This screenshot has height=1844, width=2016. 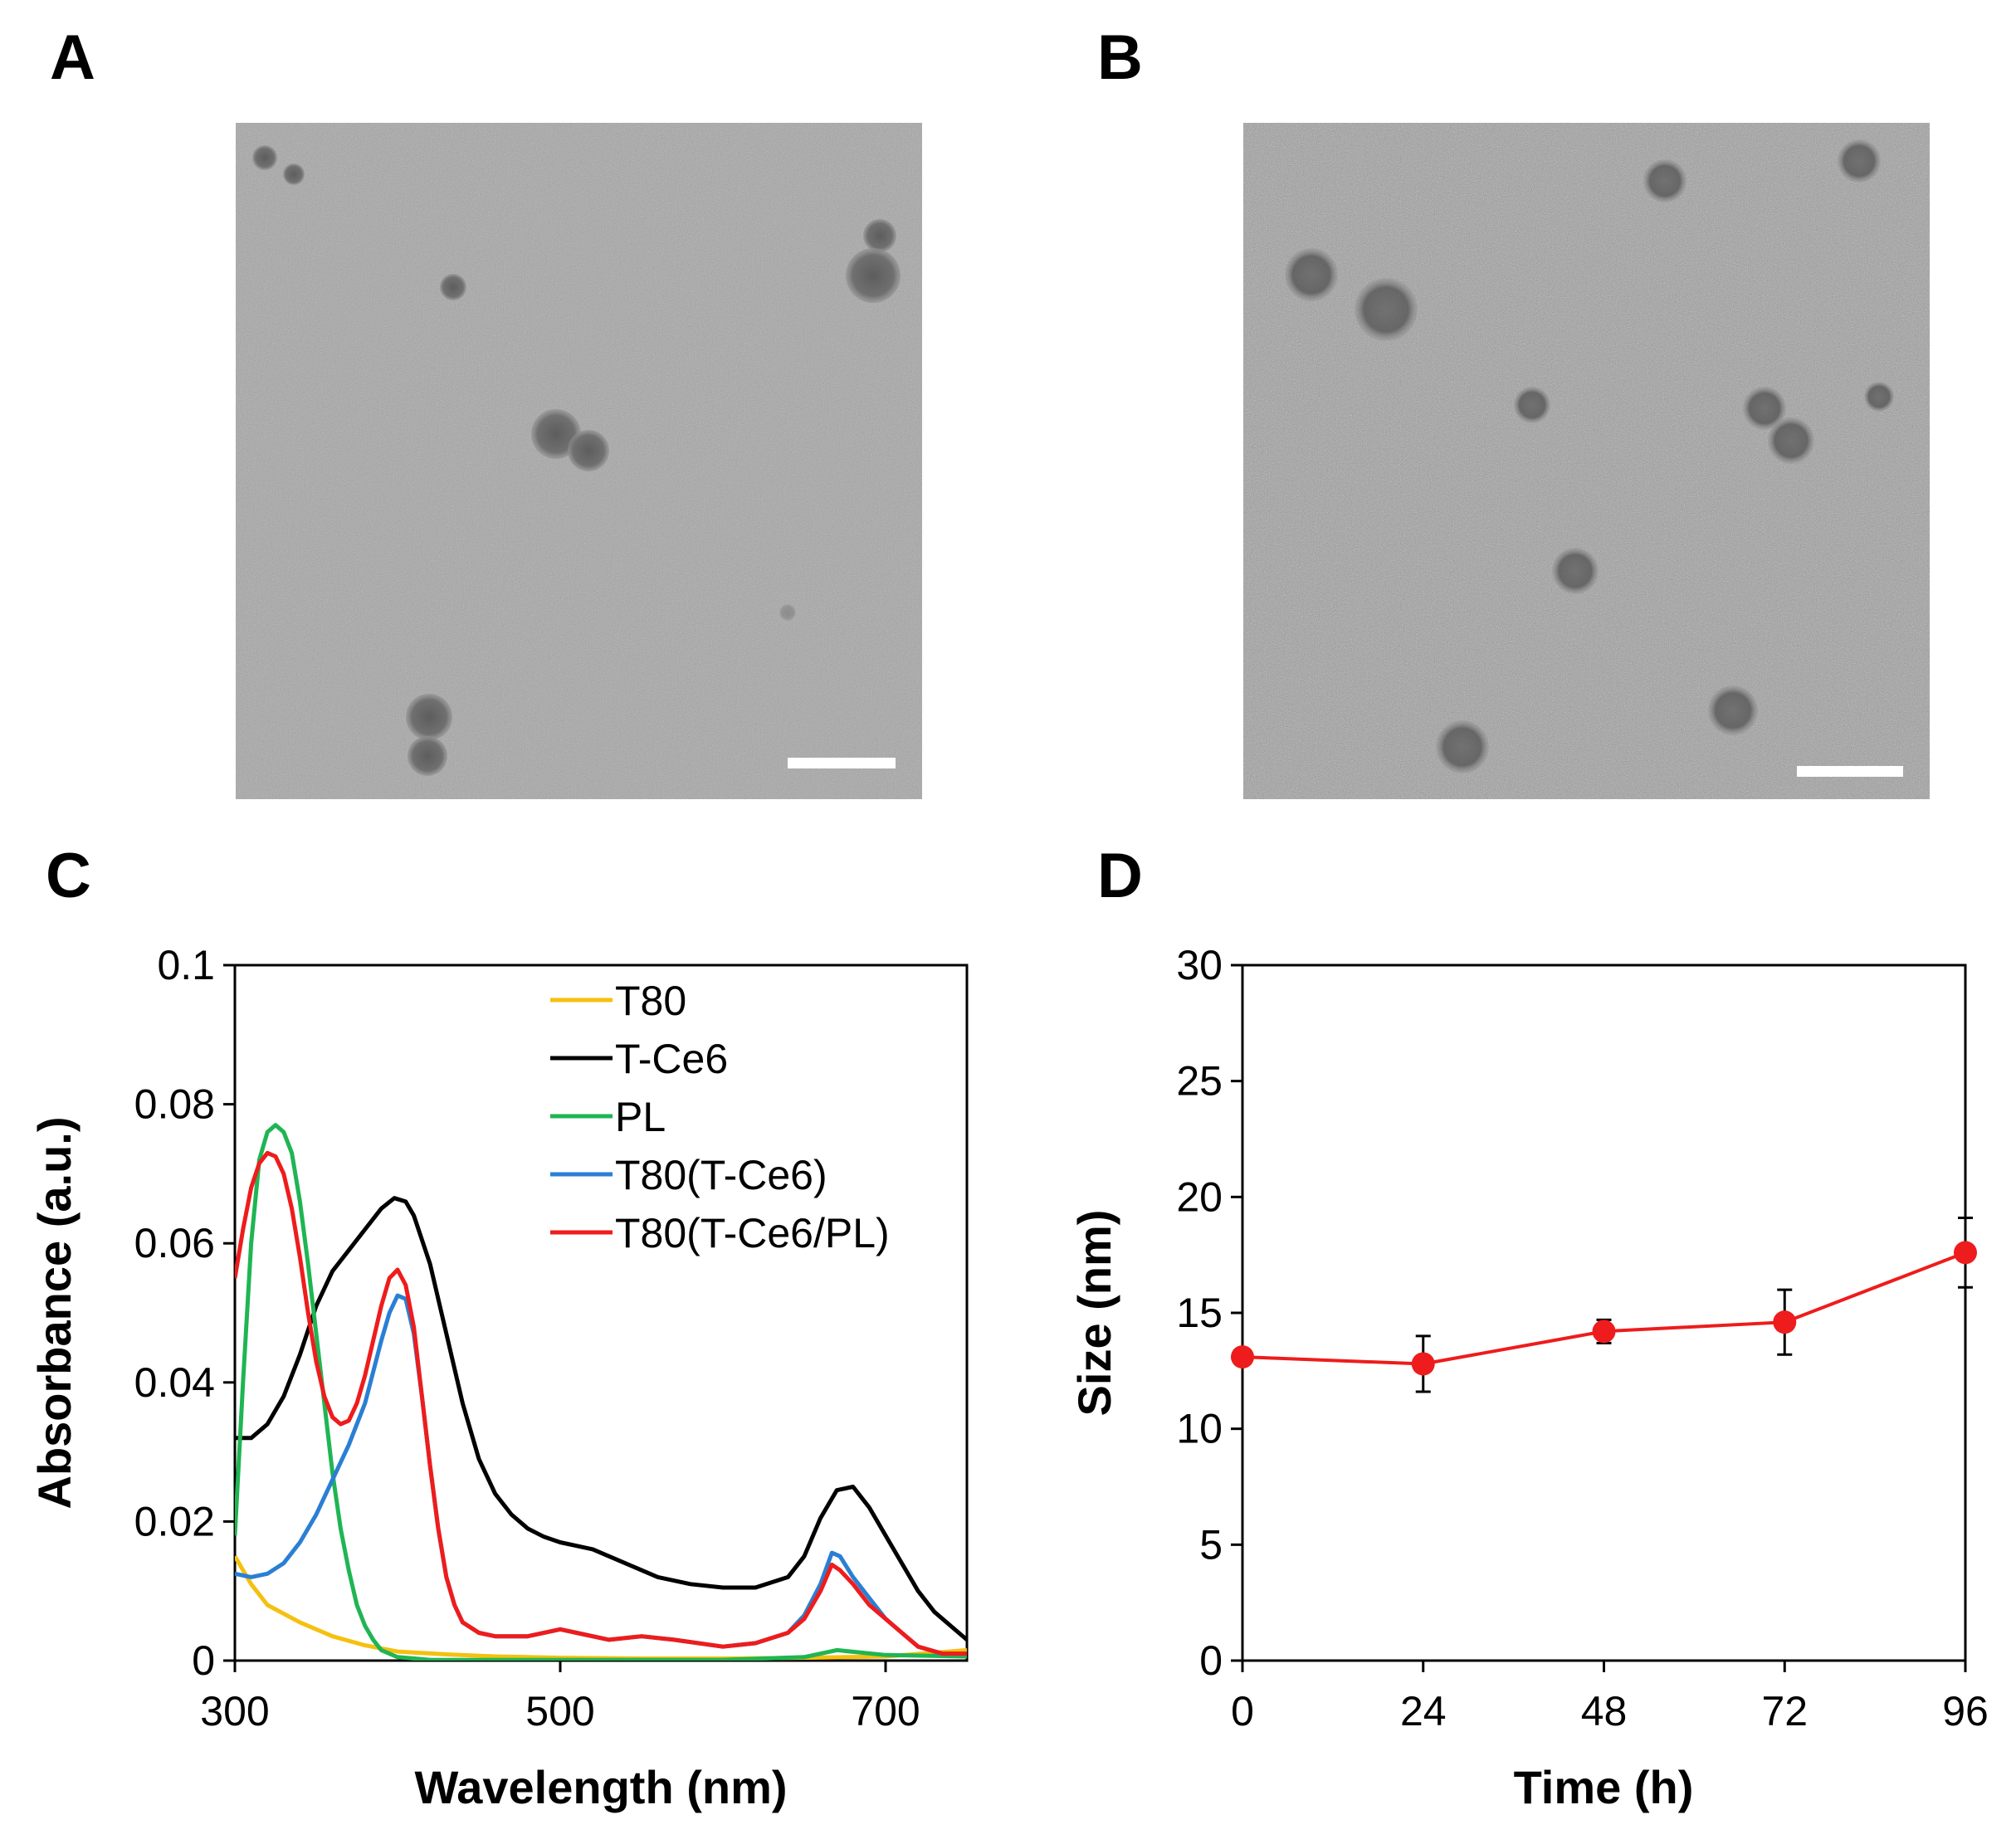 What do you see at coordinates (1966, 1711) in the screenshot?
I see `chart-d-x-tick-label: 96` at bounding box center [1966, 1711].